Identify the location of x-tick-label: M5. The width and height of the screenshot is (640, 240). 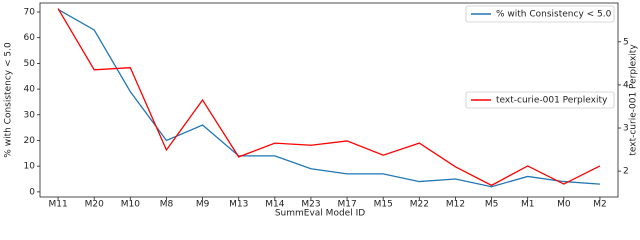
(492, 205).